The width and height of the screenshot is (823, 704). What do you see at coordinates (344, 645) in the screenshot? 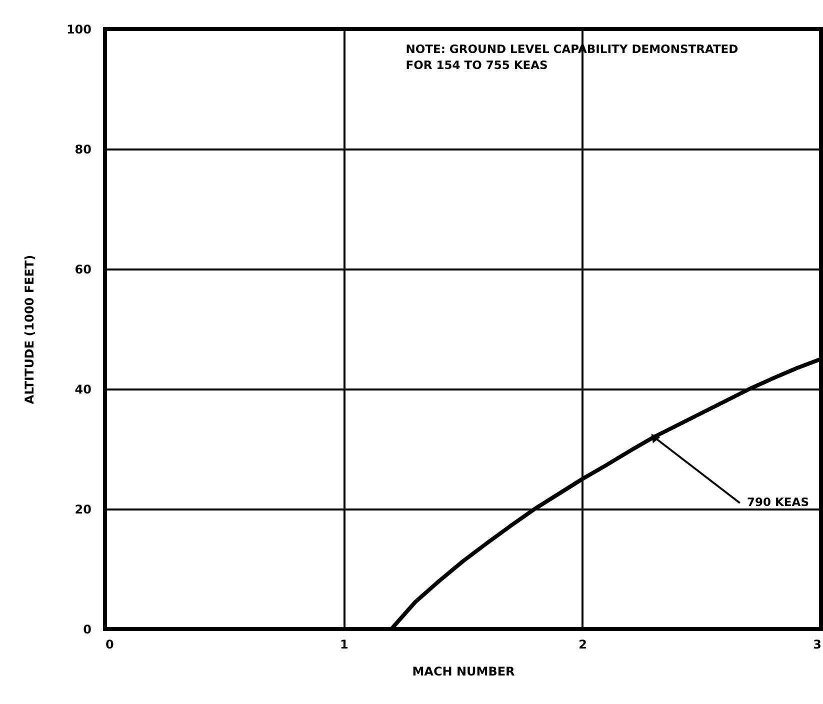
I see `x-tick-label: 1` at bounding box center [344, 645].